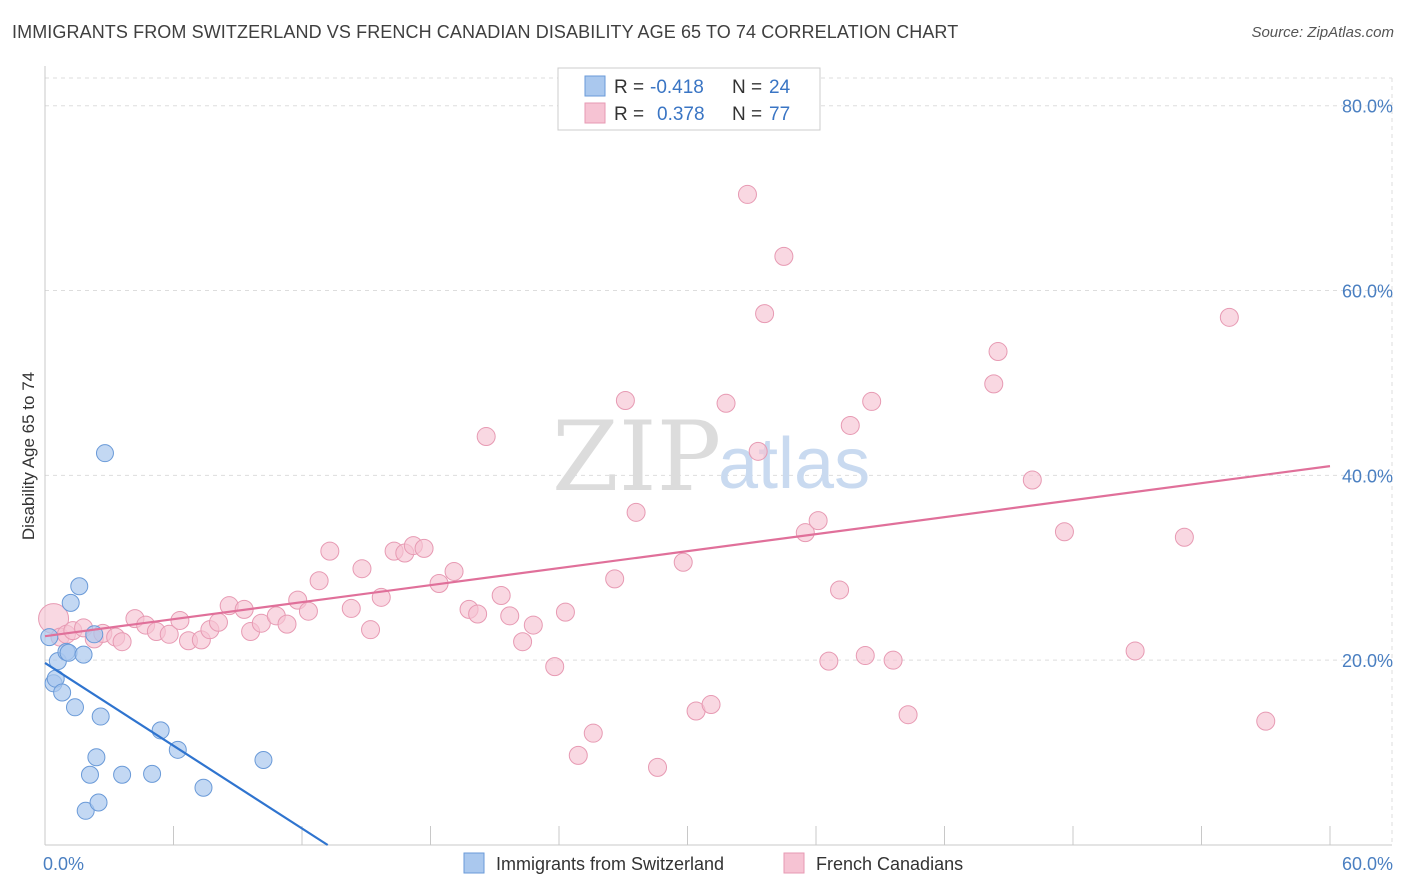  What do you see at coordinates (595, 86) in the screenshot?
I see `legend-swatch-blue` at bounding box center [595, 86].